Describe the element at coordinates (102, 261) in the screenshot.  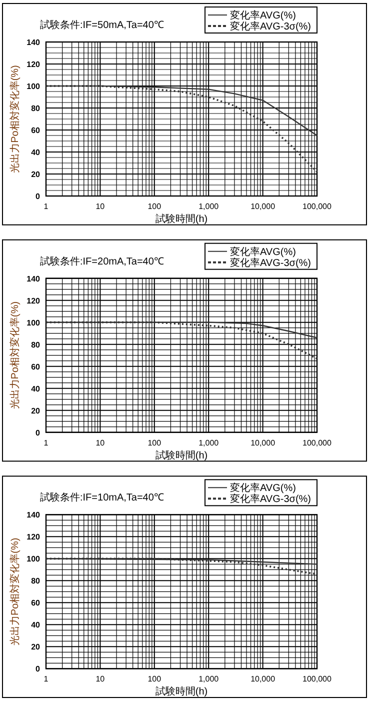
I see `chart-title: 試験条件:IF=20mA,Ta=40℃` at that location.